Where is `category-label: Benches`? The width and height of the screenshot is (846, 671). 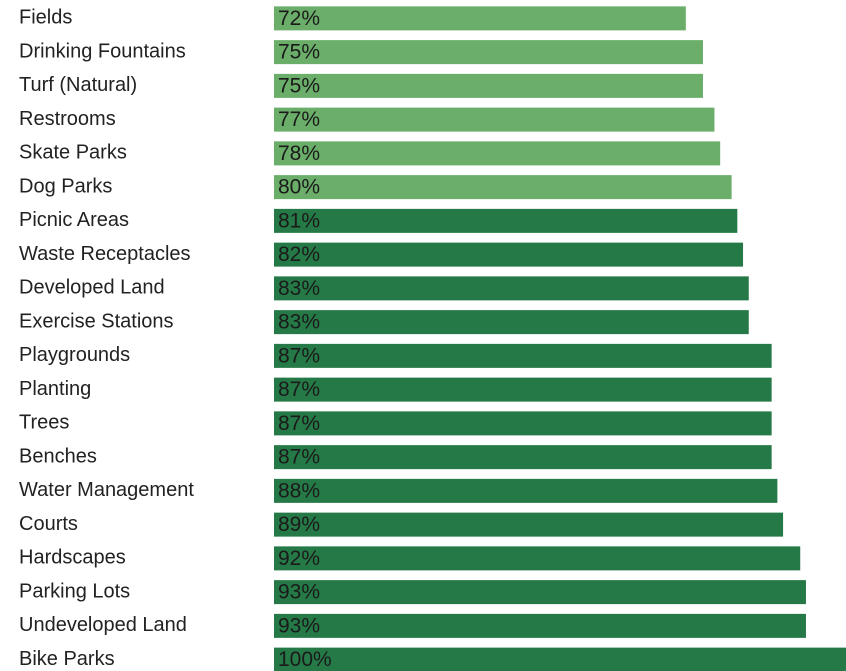 category-label: Benches is located at coordinates (58, 456).